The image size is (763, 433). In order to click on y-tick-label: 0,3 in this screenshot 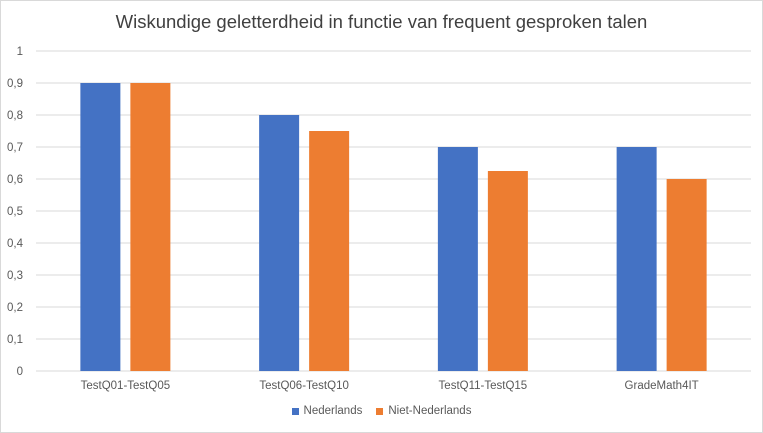, I will do `click(15, 276)`.